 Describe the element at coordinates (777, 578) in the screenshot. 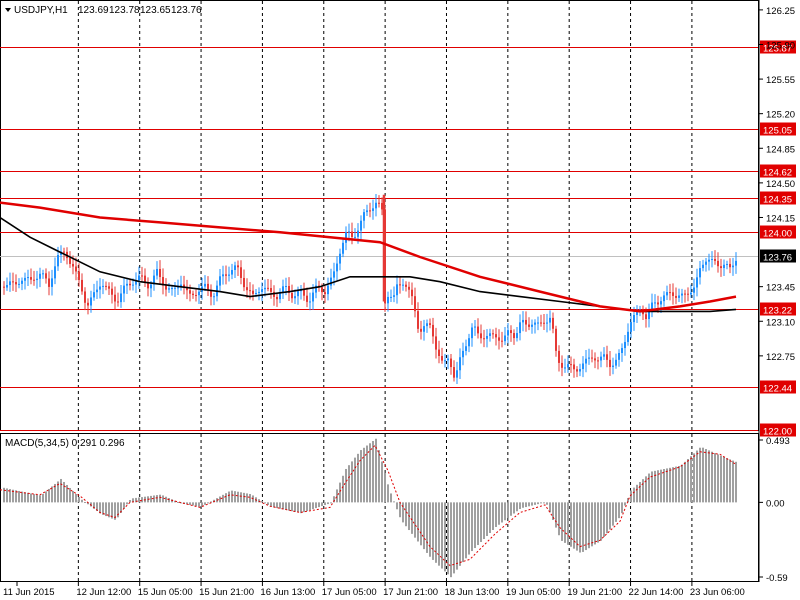

I see `macd-y-tick-label: -0.59` at that location.